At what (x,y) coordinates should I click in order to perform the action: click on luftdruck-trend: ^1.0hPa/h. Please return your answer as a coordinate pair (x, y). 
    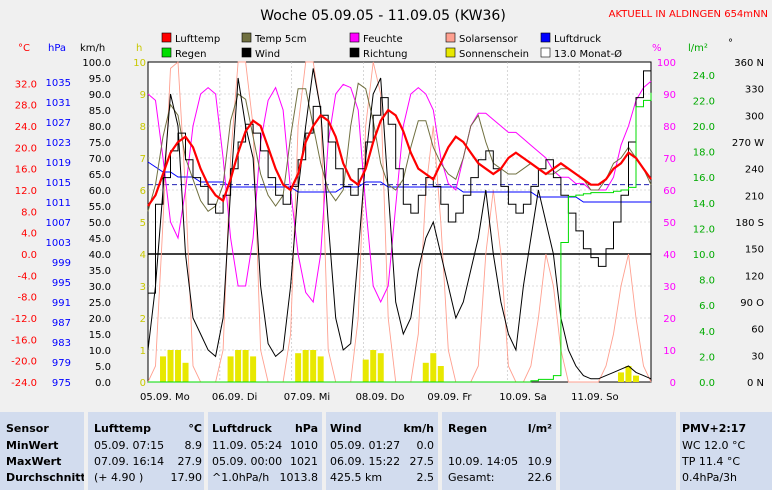
    Looking at the image, I should click on (241, 477).